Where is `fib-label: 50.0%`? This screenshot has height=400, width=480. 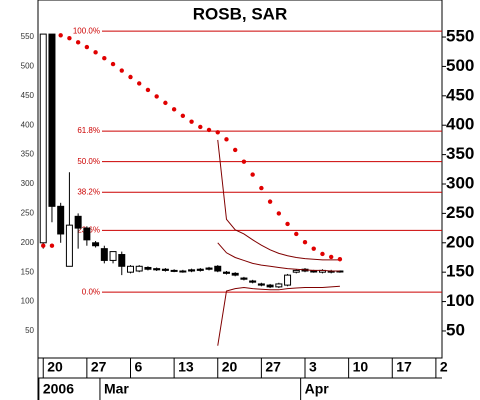 fib-label: 50.0% is located at coordinates (88, 161).